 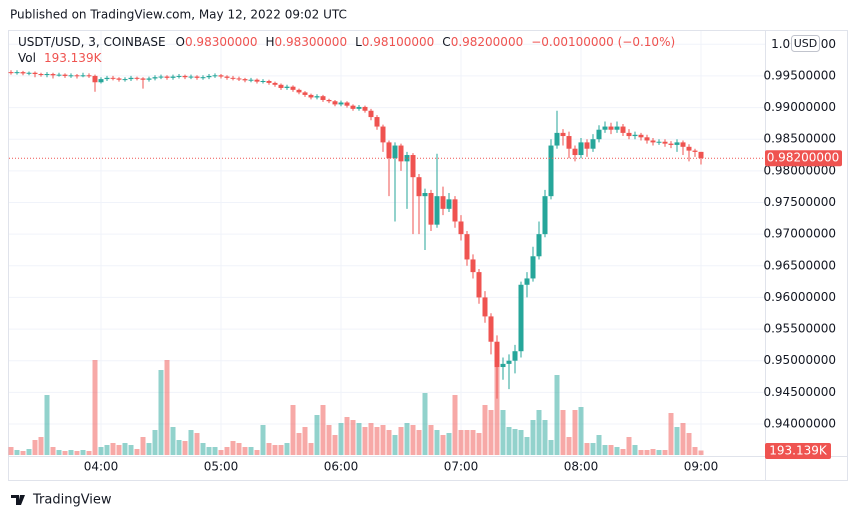 What do you see at coordinates (358, 42) in the screenshot?
I see `ohlc-key: L` at bounding box center [358, 42].